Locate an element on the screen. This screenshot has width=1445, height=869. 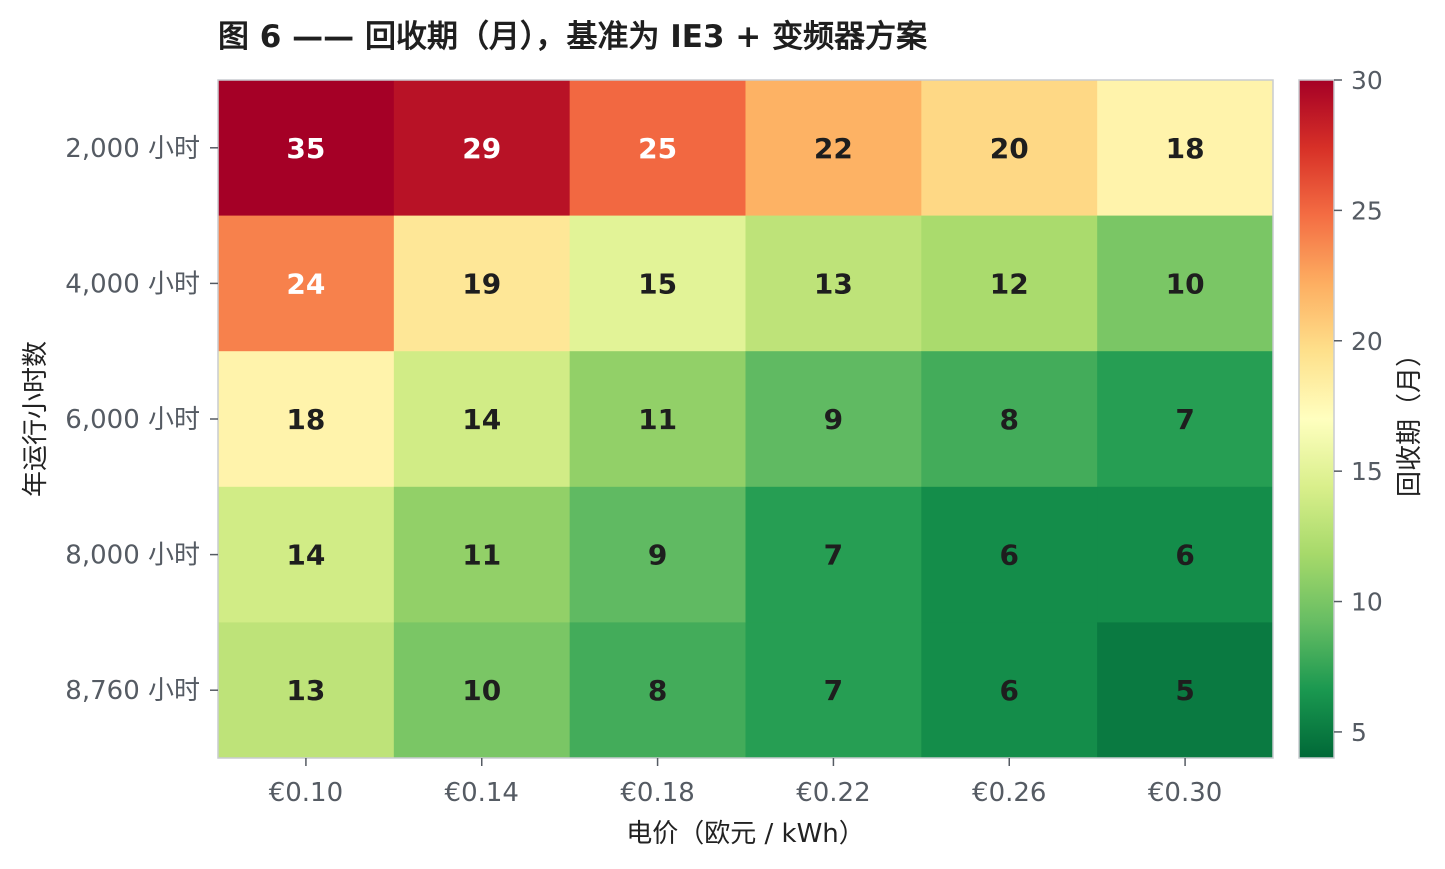
x-tick-label: €0.26 is located at coordinates (1009, 793).